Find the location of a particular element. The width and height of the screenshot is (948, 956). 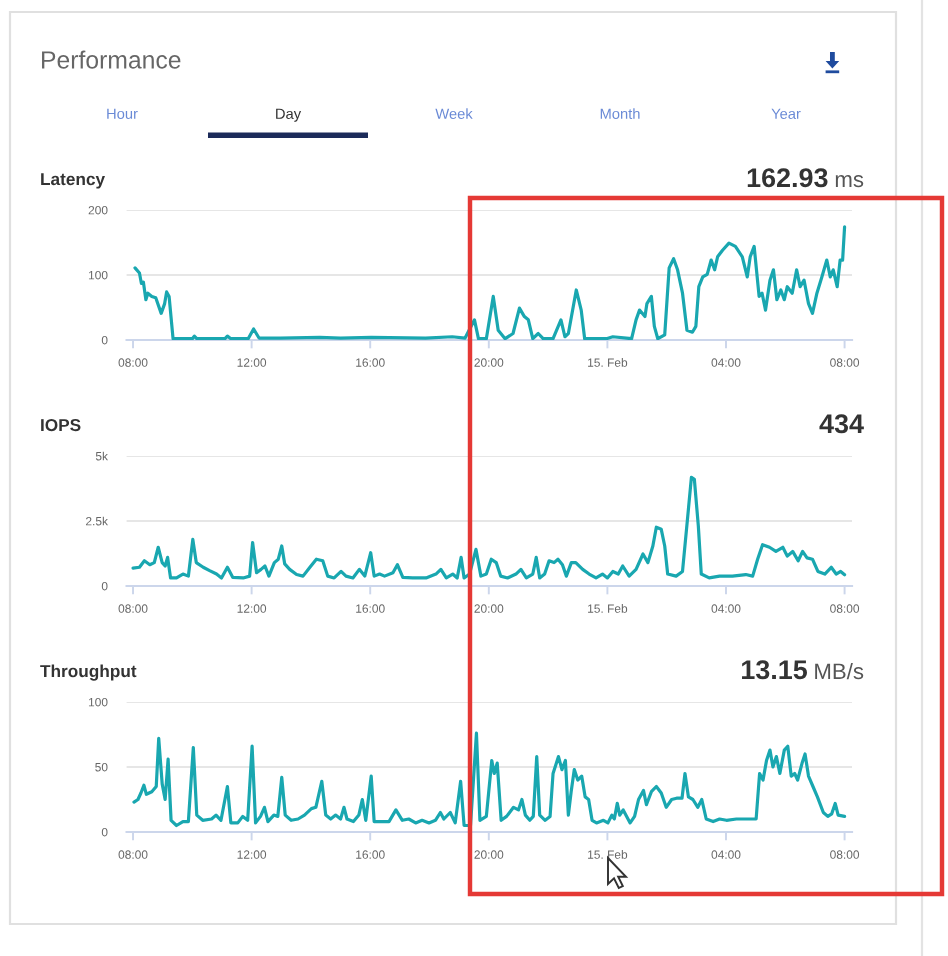

text: 13.15 MB/s is located at coordinates (803, 670).